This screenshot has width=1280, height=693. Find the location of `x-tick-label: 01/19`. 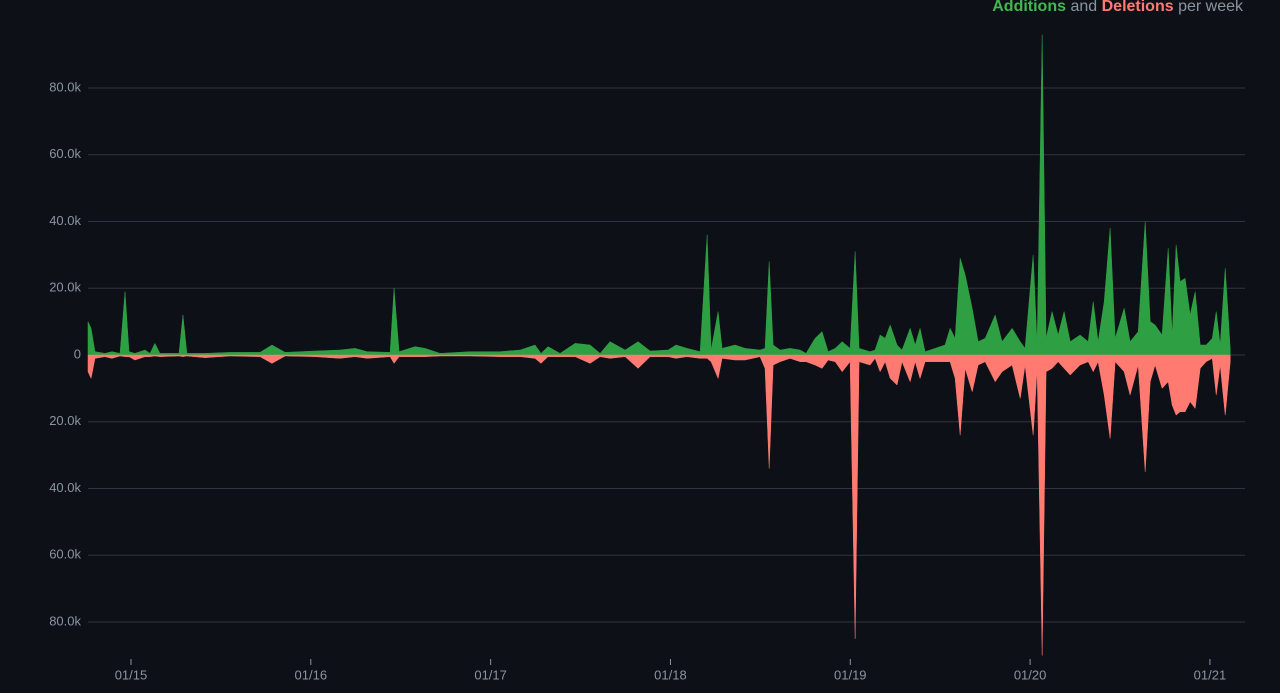

x-tick-label: 01/19 is located at coordinates (850, 674).